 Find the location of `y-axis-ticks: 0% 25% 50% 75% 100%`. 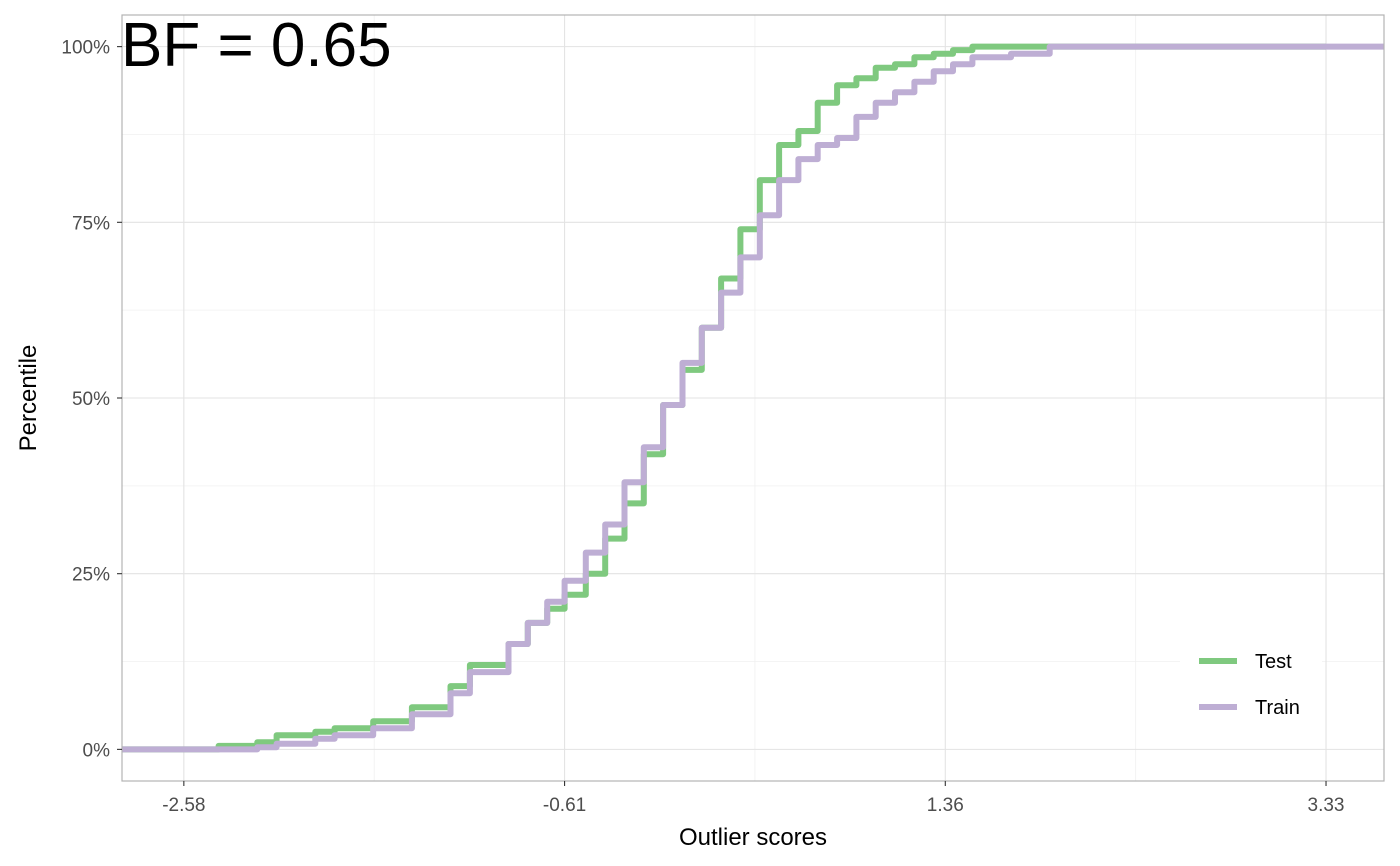

y-axis-ticks: 0% 25% 50% 75% 100% is located at coordinates (91, 399).